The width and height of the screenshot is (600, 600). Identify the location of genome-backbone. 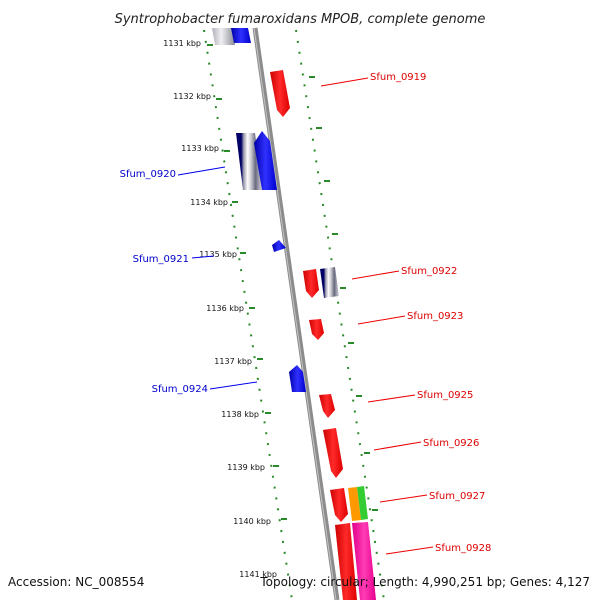
(296, 313).